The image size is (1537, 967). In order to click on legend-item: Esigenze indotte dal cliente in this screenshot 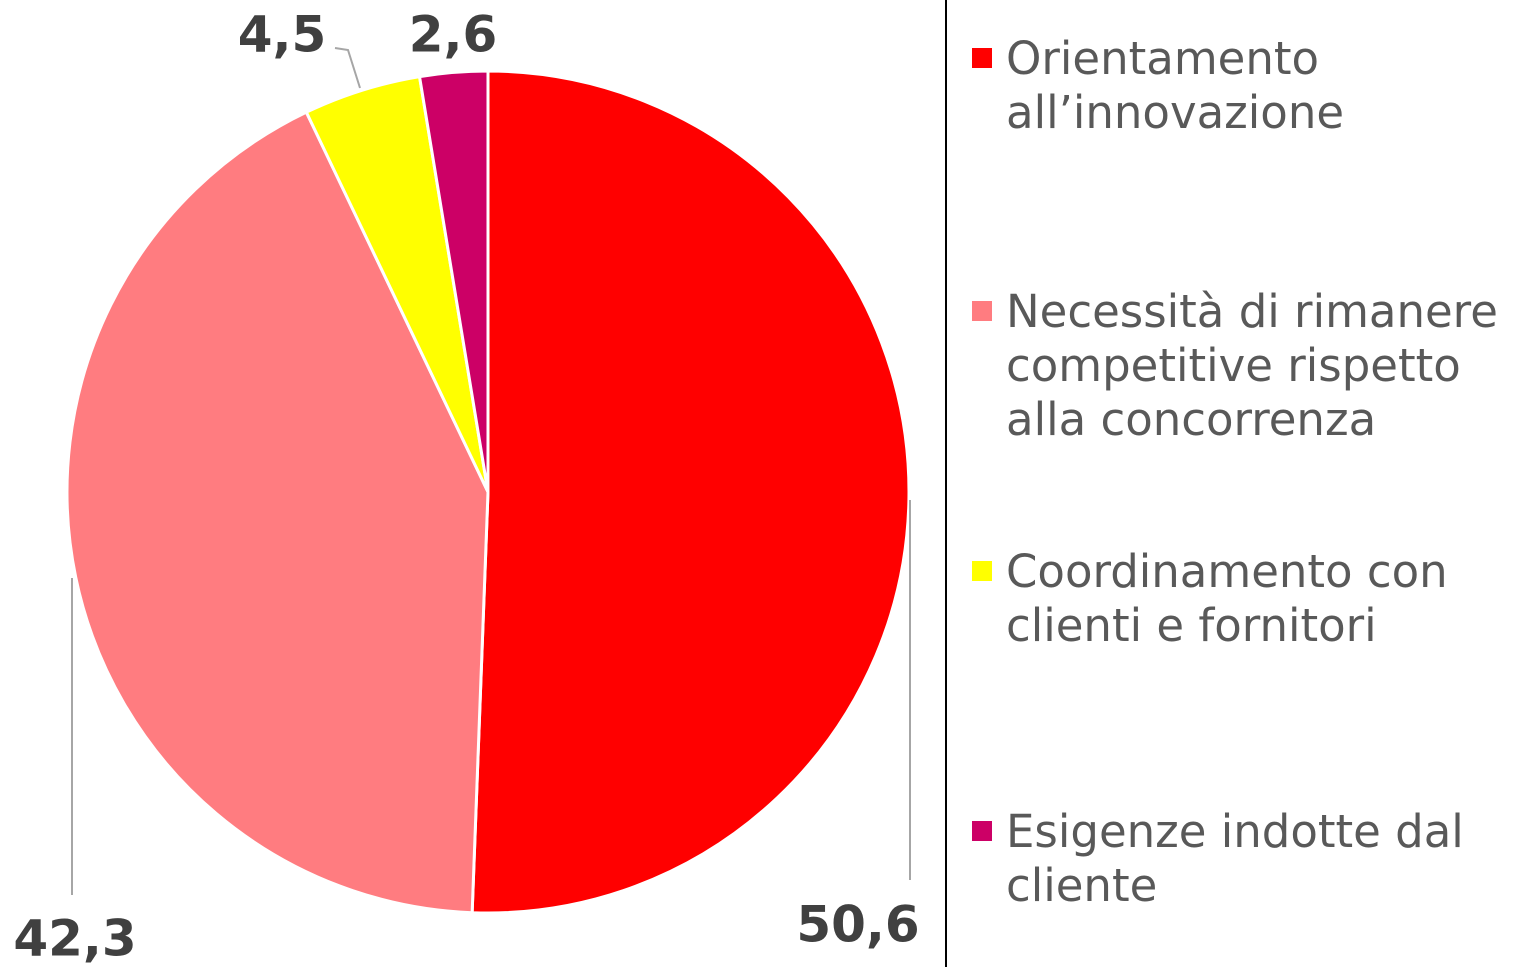, I will do `click(1252, 859)`.